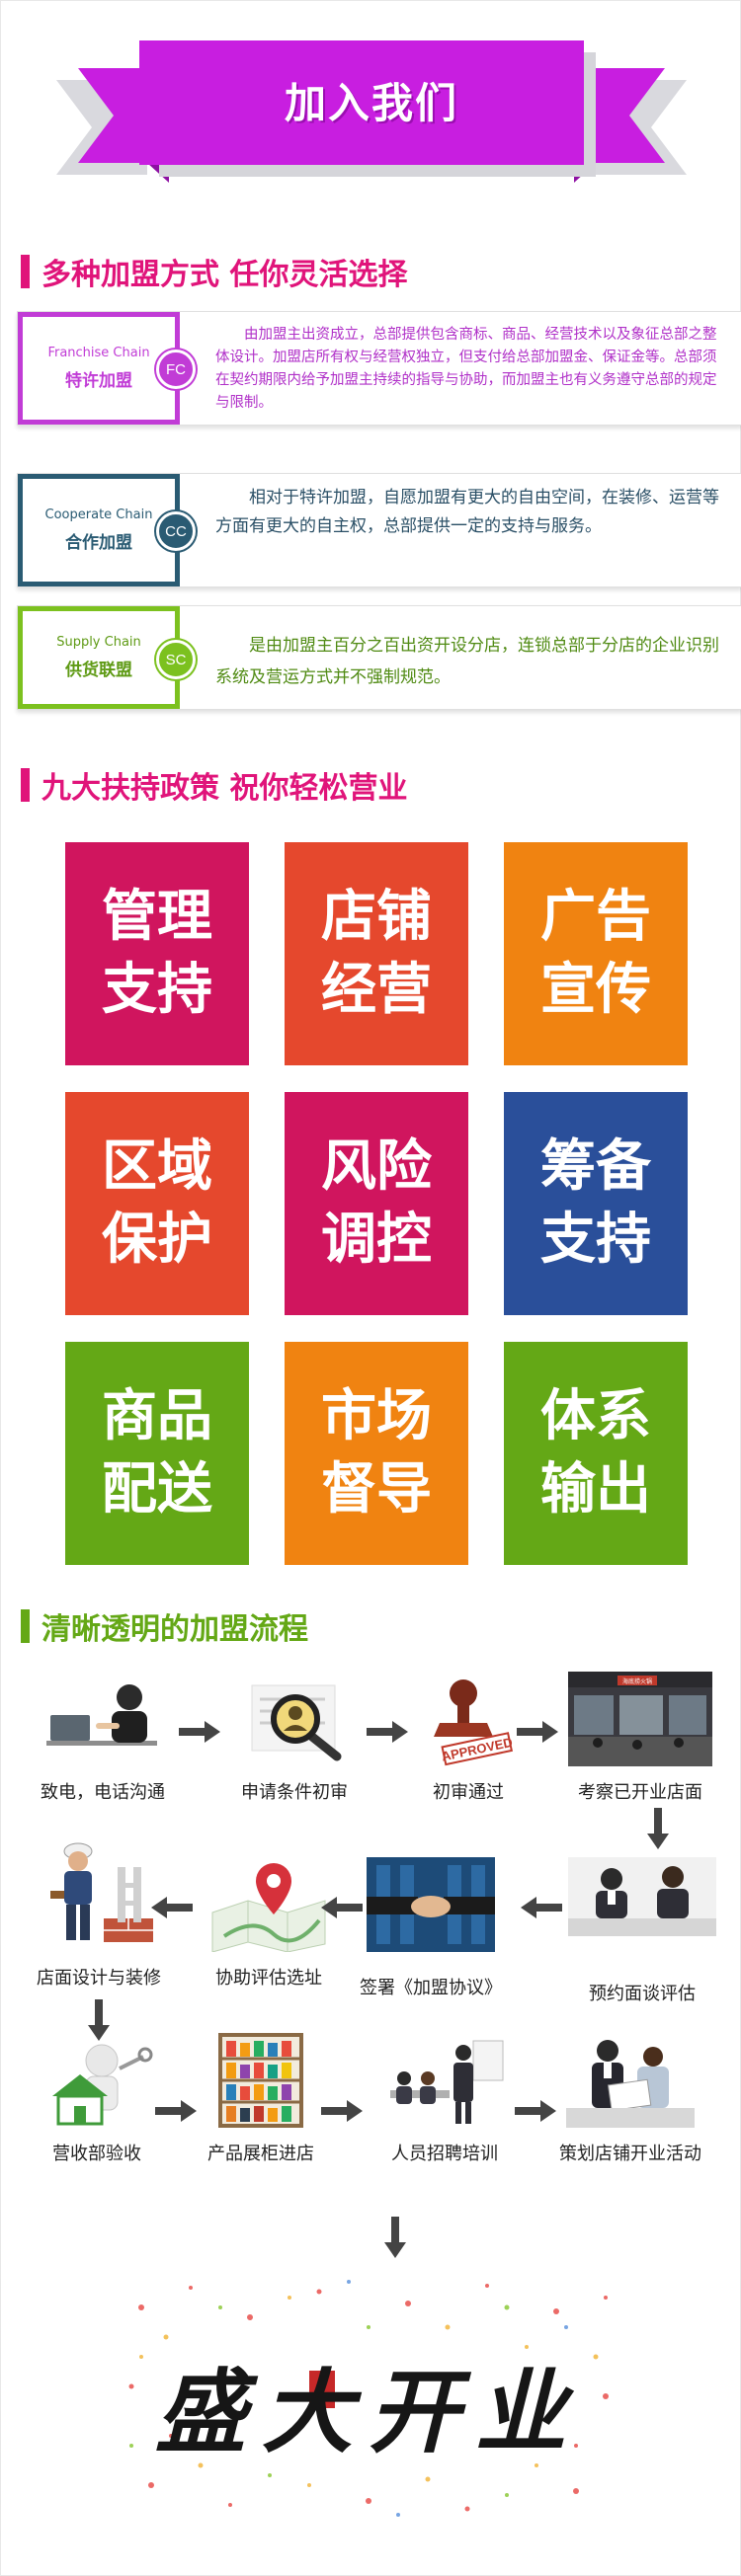 The image size is (741, 2576). I want to click on chain-english-name: Franchise Chain, so click(98, 353).